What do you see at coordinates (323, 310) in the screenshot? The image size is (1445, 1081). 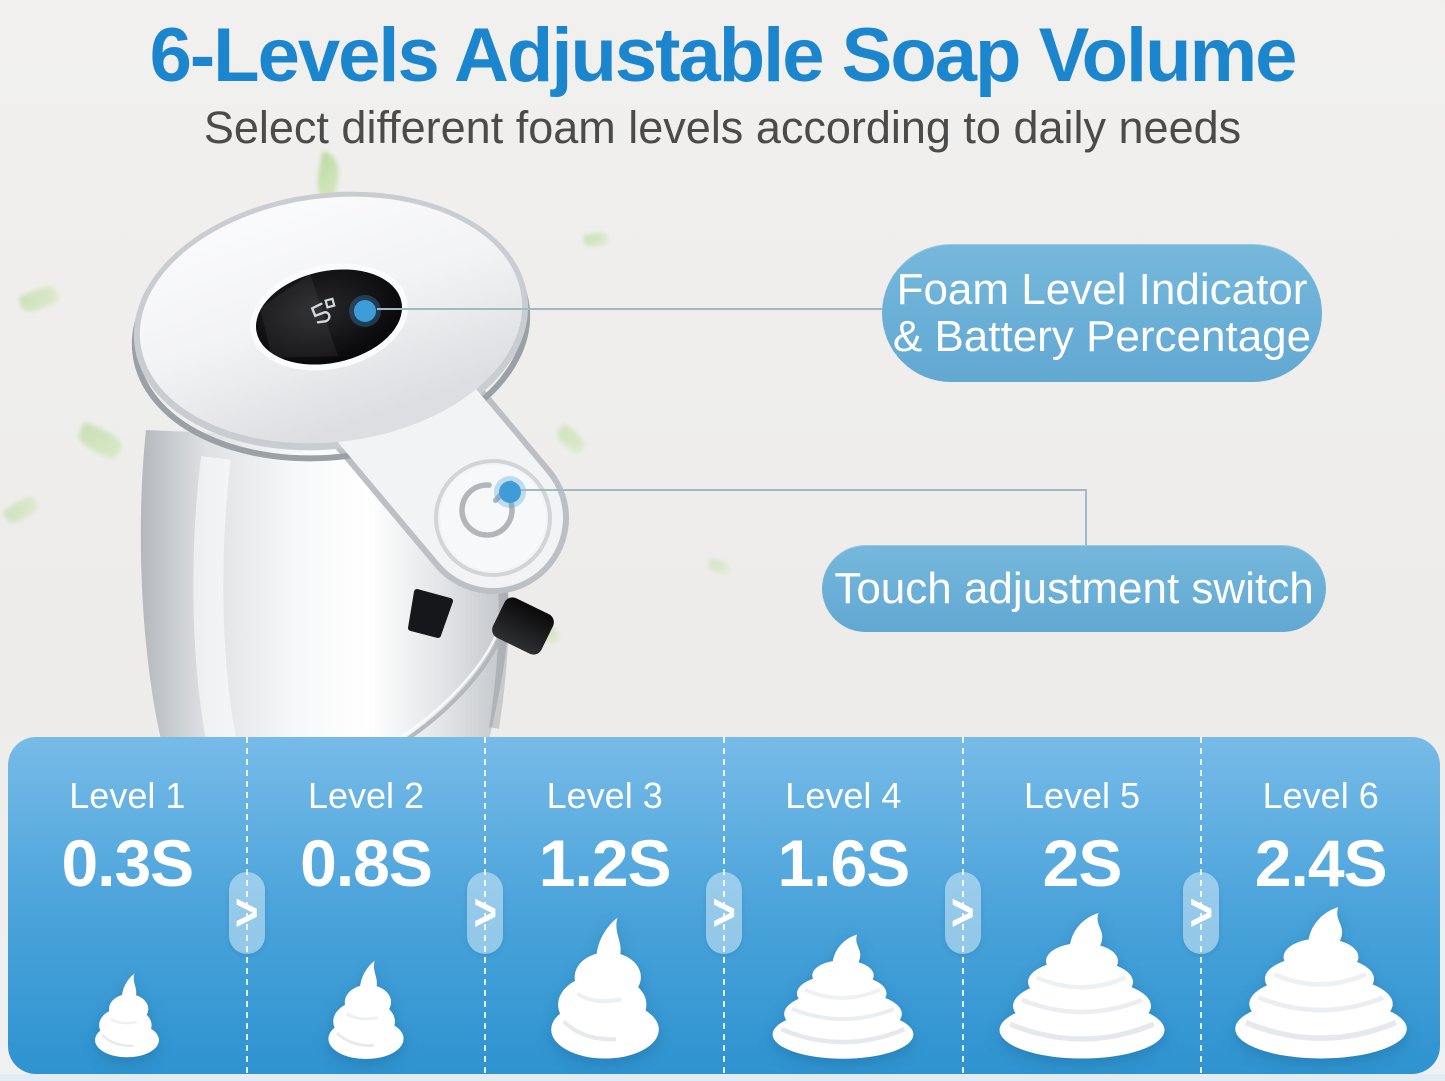 I see `segment-digit-glyph` at bounding box center [323, 310].